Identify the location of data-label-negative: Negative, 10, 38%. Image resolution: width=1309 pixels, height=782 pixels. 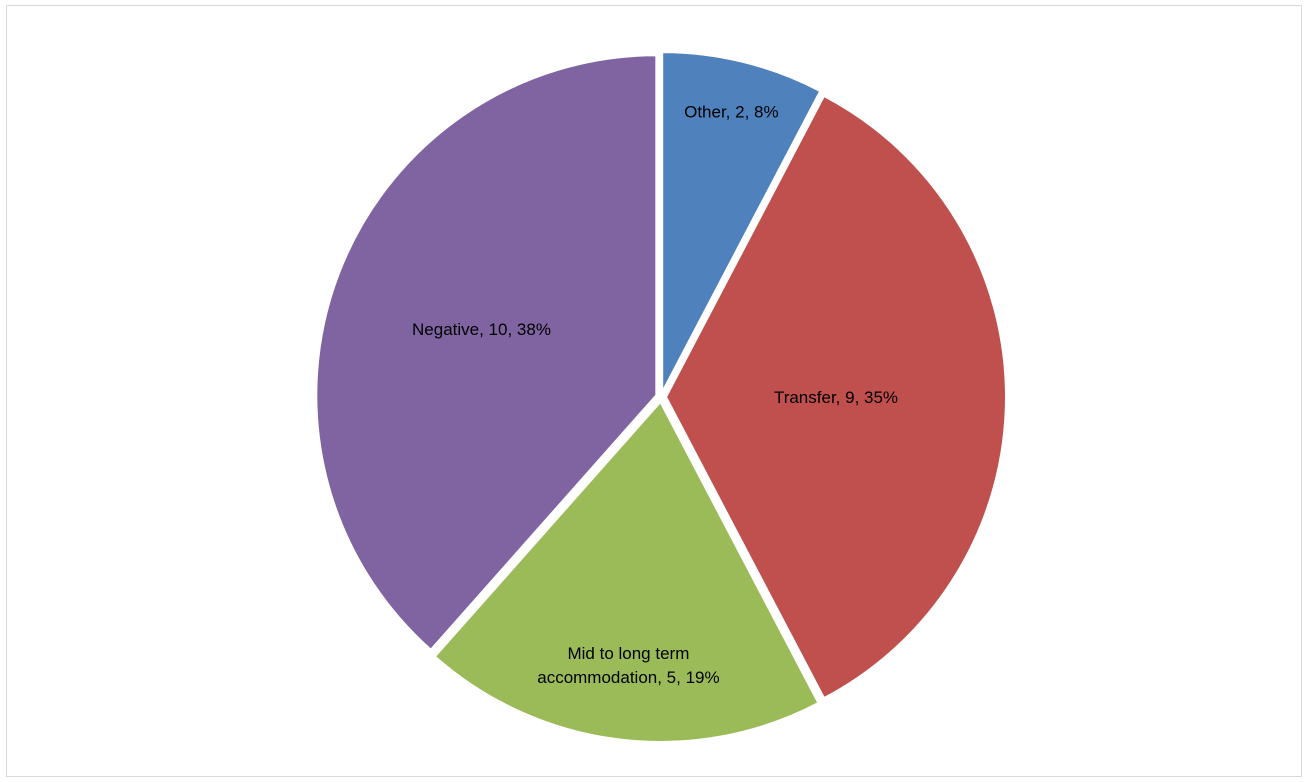
(481, 329).